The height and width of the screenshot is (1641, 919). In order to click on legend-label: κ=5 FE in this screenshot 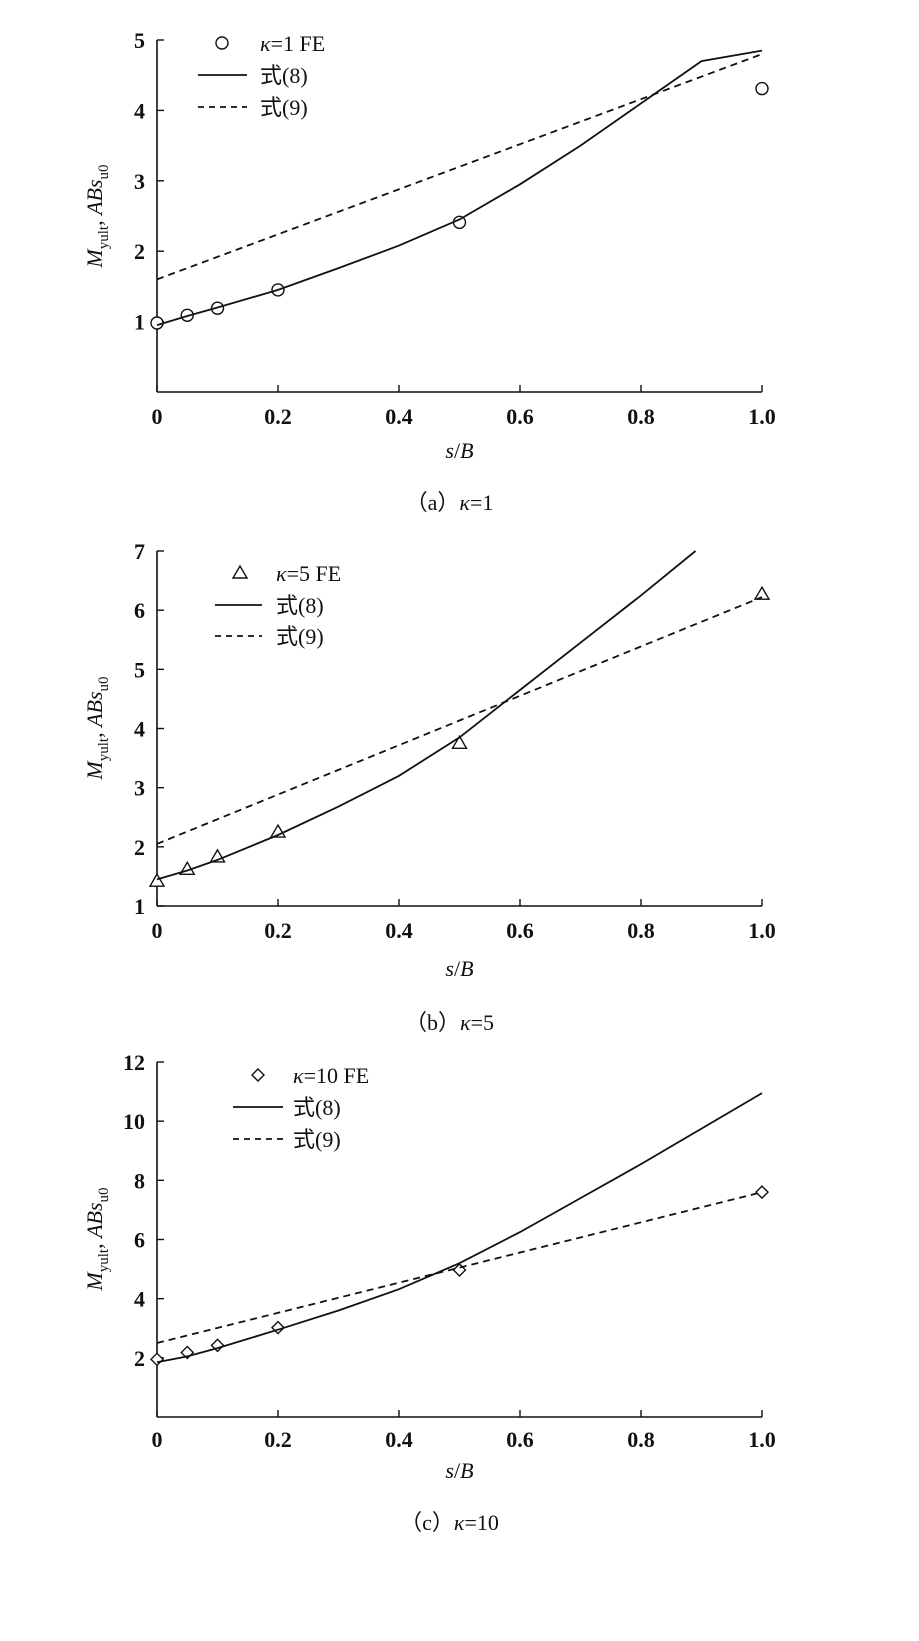, I will do `click(308, 573)`.